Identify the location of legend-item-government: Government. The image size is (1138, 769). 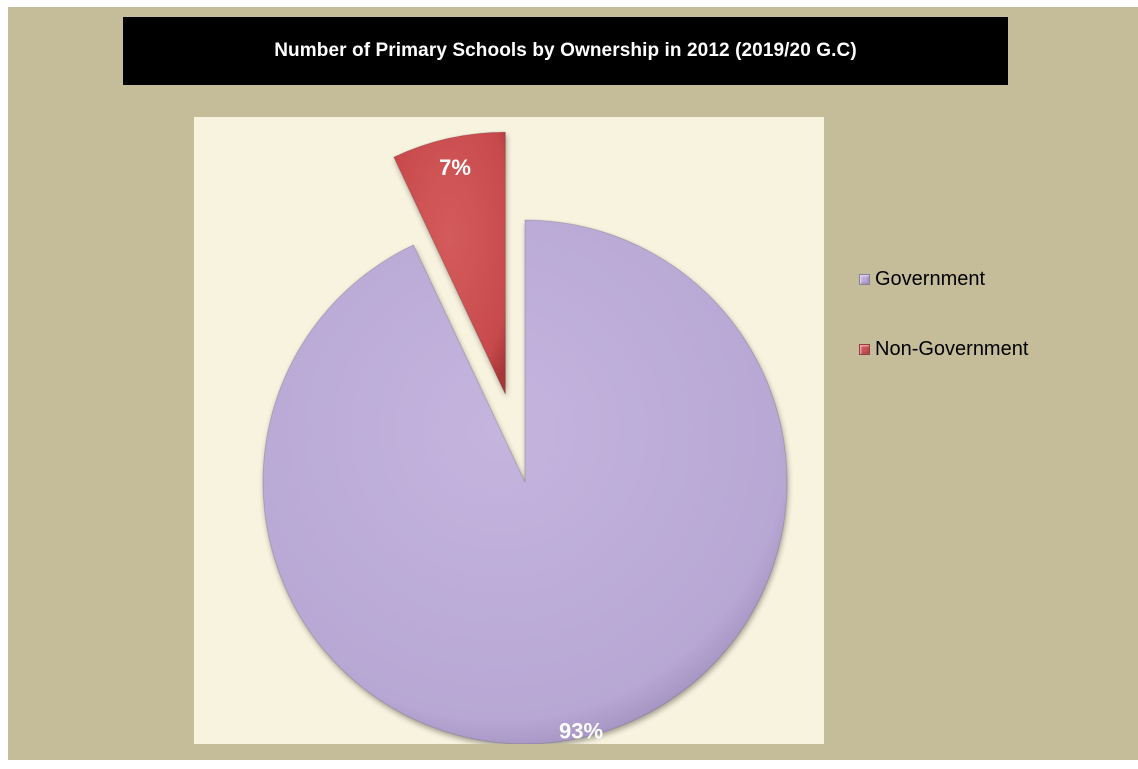
(943, 279).